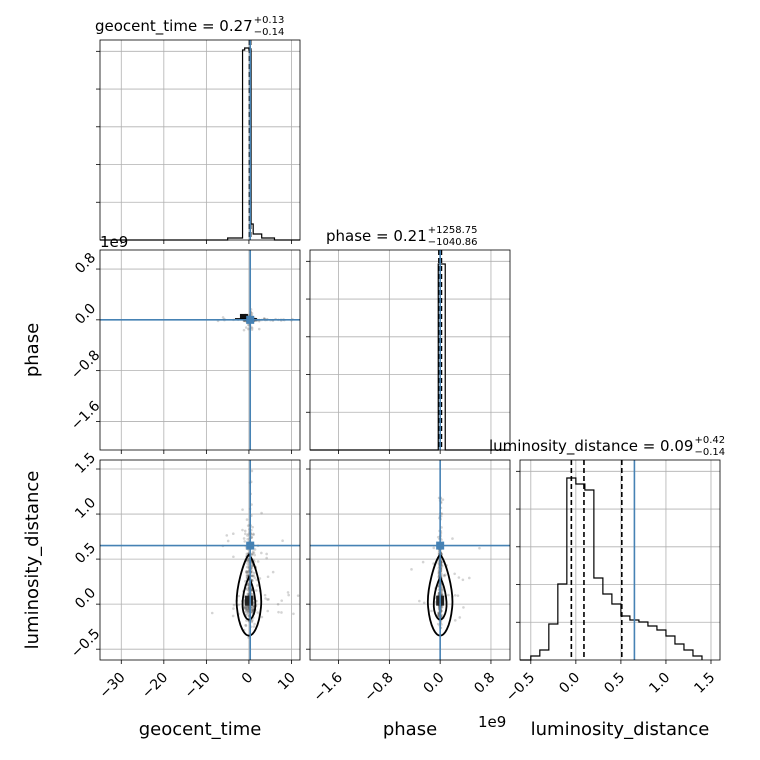  I want to click on panel-title-phase: phase = 0.21, so click(376, 236).